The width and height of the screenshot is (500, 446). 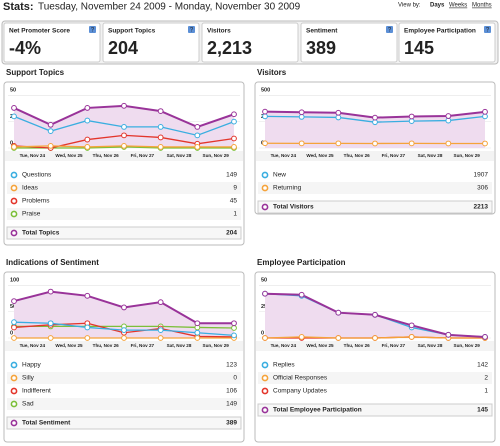 What do you see at coordinates (30, 188) in the screenshot?
I see `legend-name: Ideas` at bounding box center [30, 188].